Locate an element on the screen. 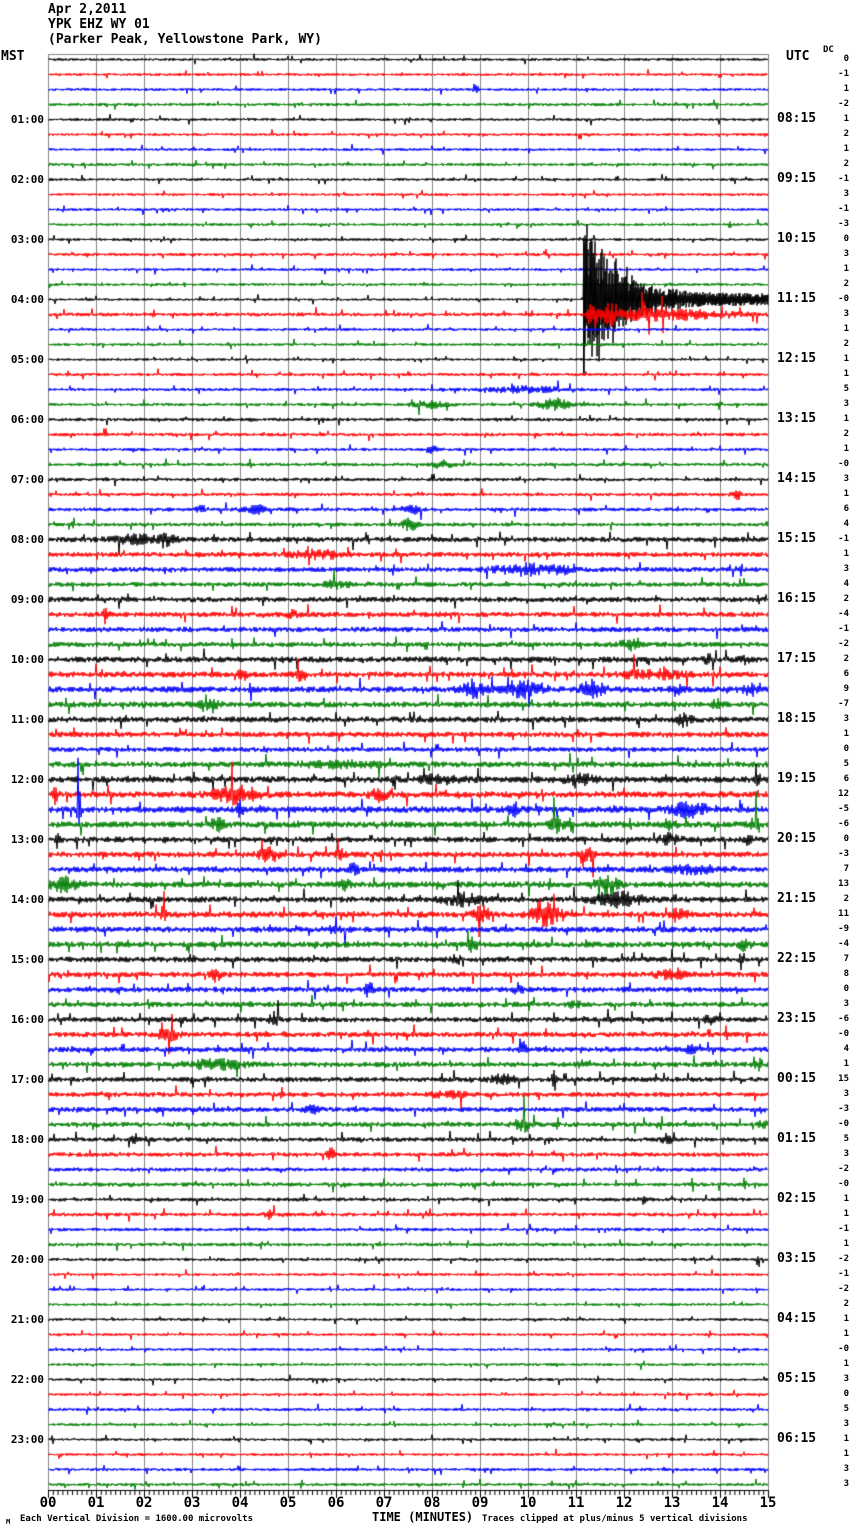 This screenshot has width=850, height=1534. x-tick-label: 09 is located at coordinates (480, 1503).